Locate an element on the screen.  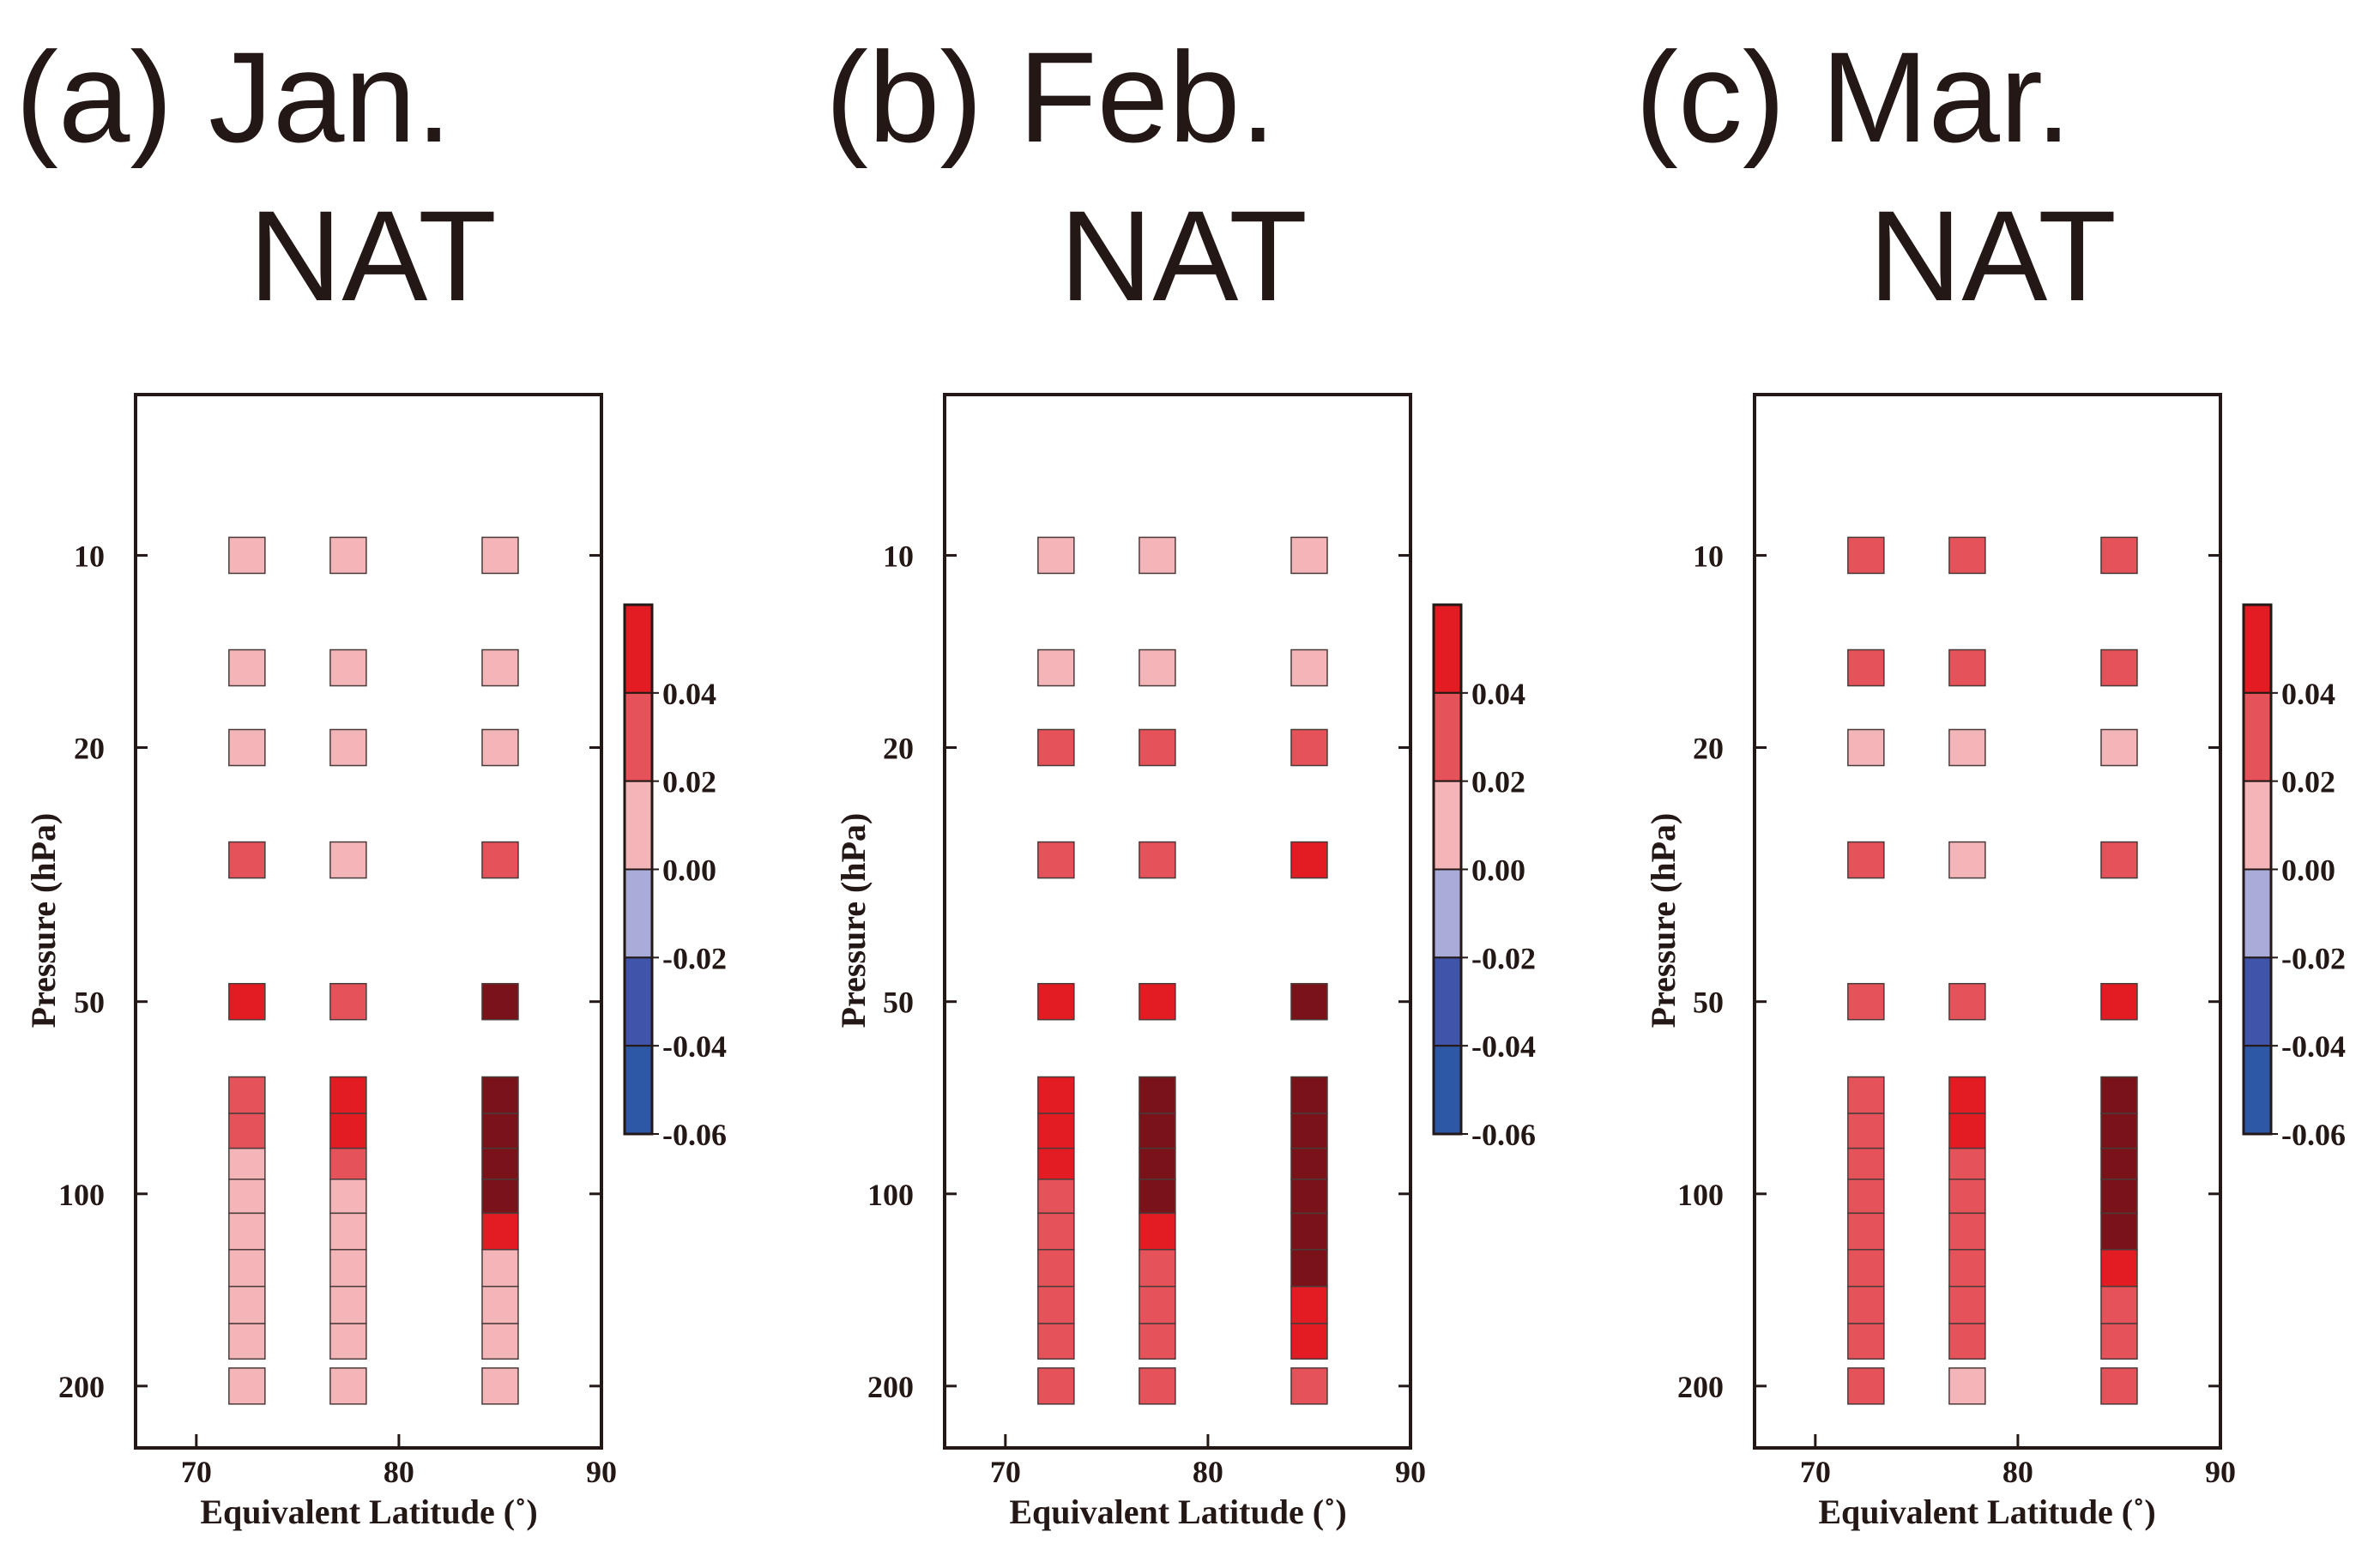
panel-a-y-tick-label: 200 is located at coordinates (81, 1387).